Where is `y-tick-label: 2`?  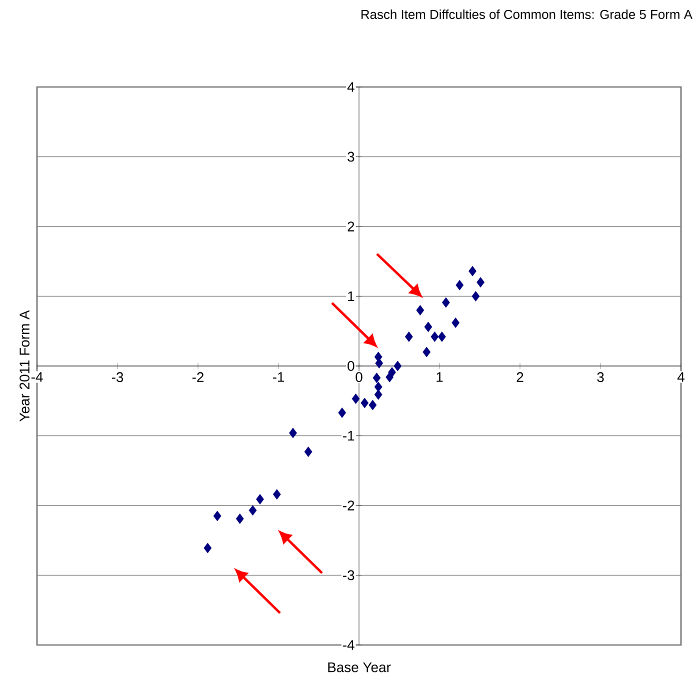 y-tick-label: 2 is located at coordinates (351, 227).